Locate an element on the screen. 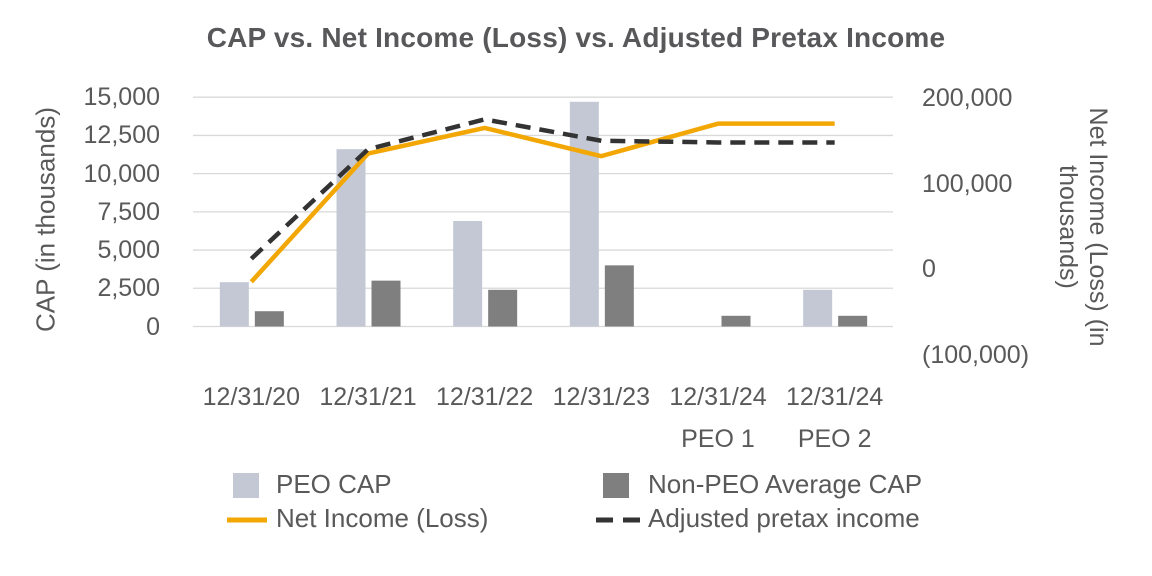 The image size is (1152, 576). line-adjusted-pretax-income is located at coordinates (542, 189).